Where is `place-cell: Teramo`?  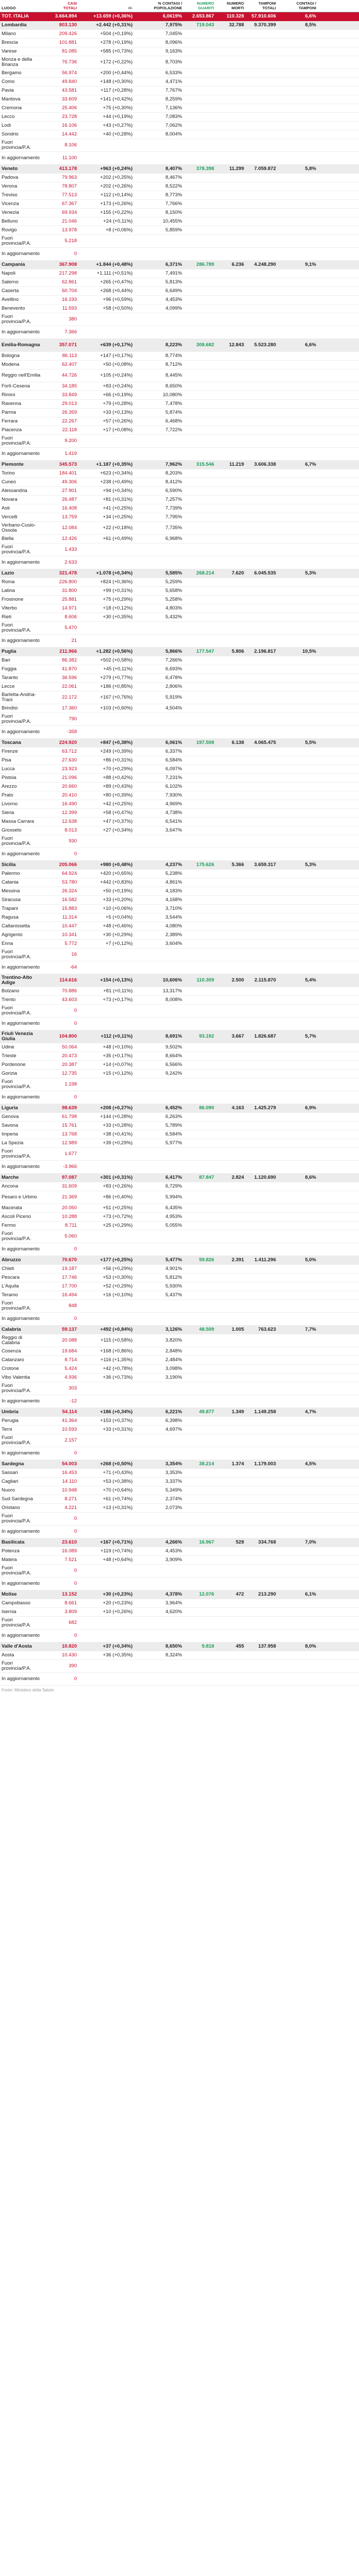
place-cell: Teramo is located at coordinates (21, 1295).